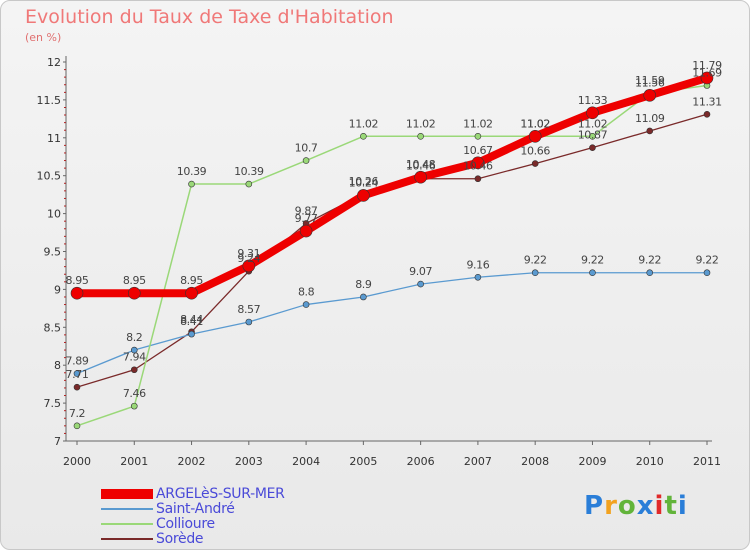  Describe the element at coordinates (420, 271) in the screenshot. I see `data-label-saint-andr-: 9.07` at that location.